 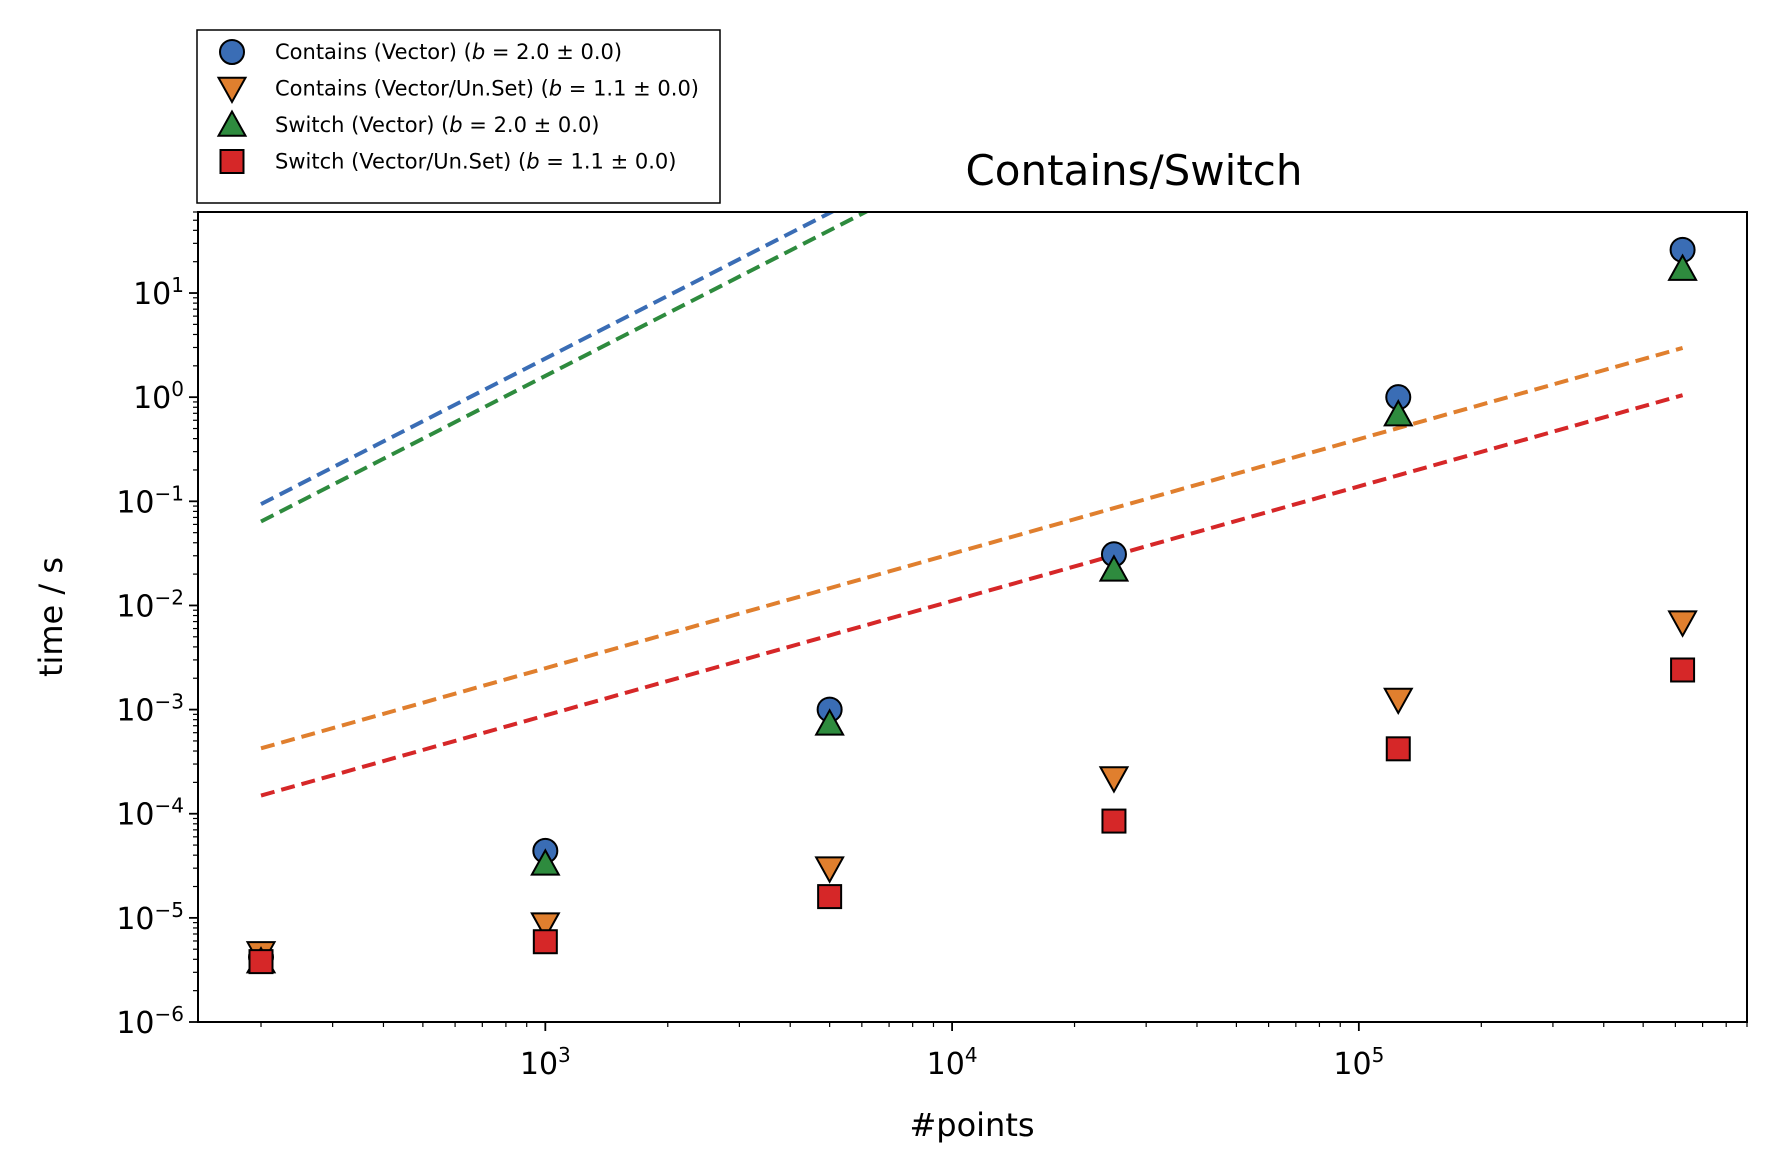 I want to click on y-axis: 10¹ 10⁰ 10⁻¹ 10⁻² 10⁻³ 10⁻⁴ 10⁻⁵ 10⁻⁶, so click(x=157, y=626).